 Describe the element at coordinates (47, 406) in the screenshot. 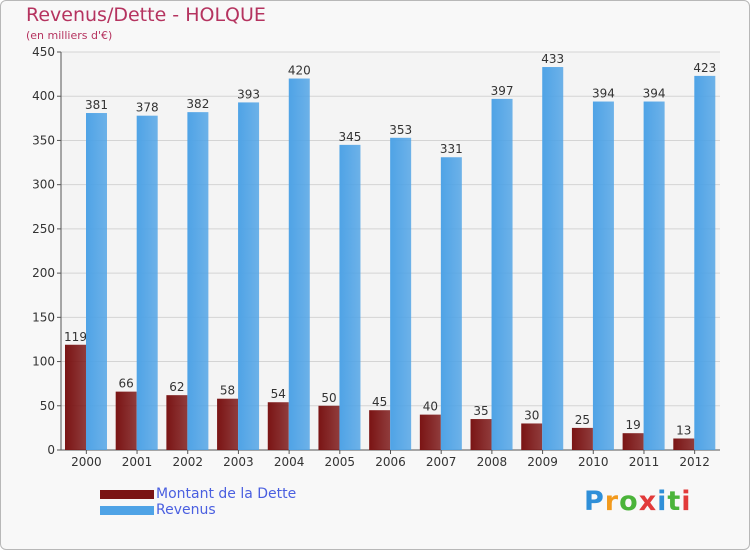

I see `y-tick-label: 50` at that location.